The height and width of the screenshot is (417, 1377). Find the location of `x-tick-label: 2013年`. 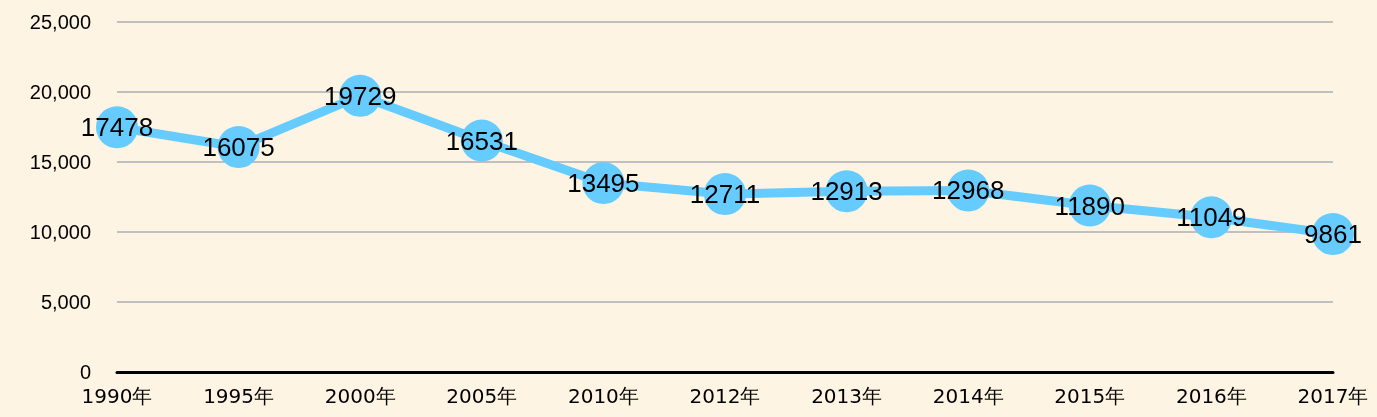

x-tick-label: 2013年 is located at coordinates (847, 396).